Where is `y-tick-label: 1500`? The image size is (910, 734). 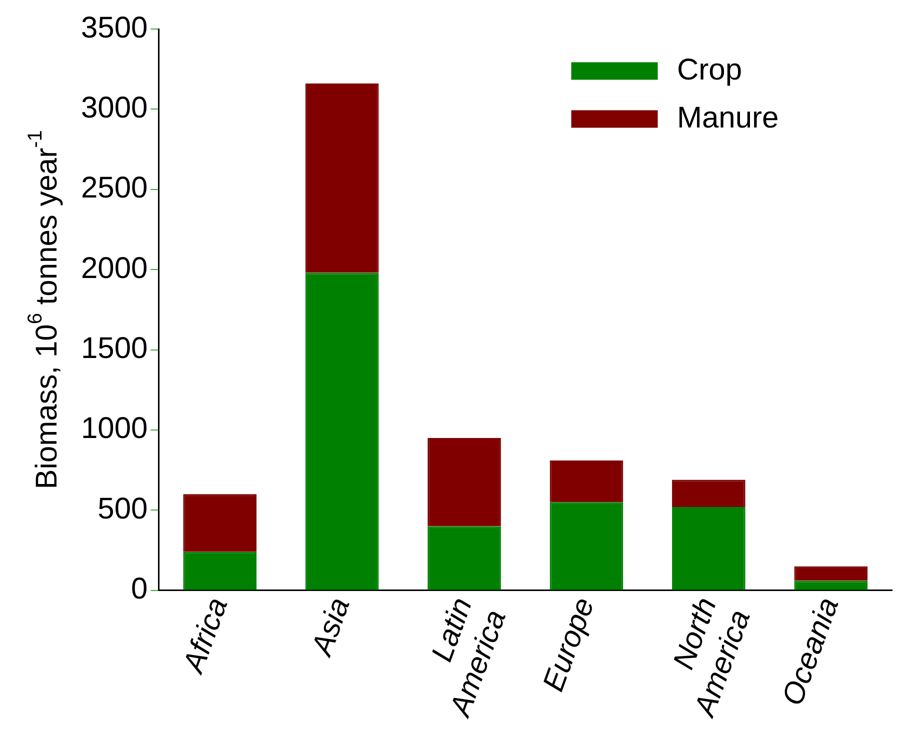
y-tick-label: 1500 is located at coordinates (114, 349).